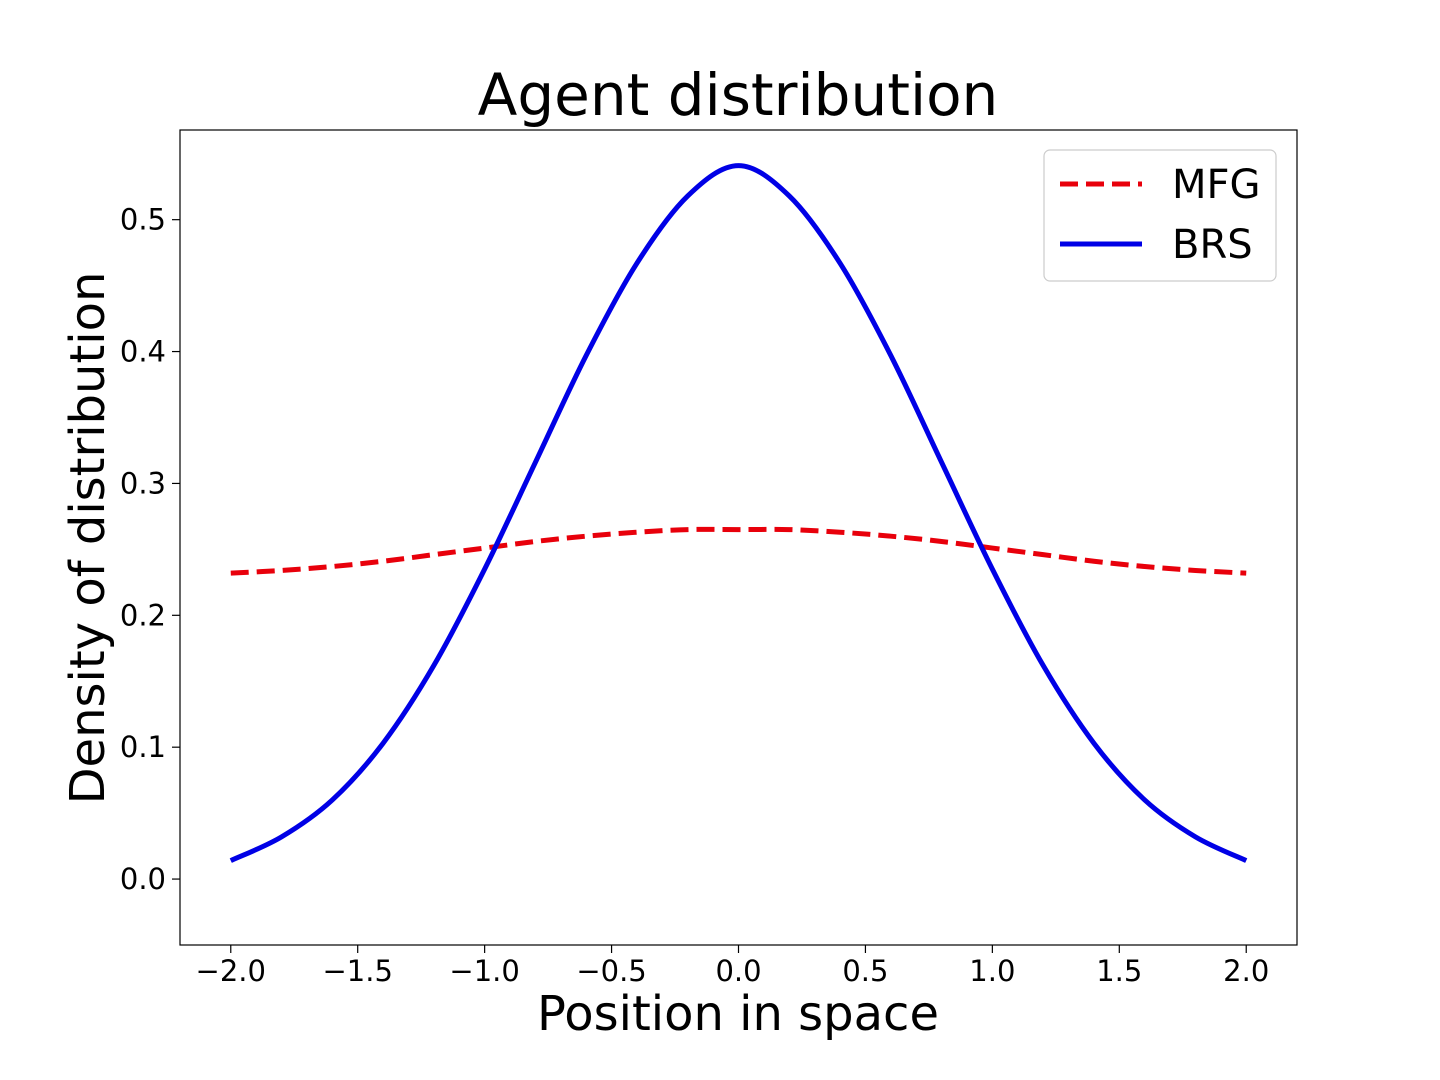 This screenshot has width=1440, height=1080. I want to click on y-tick-label: 0.3, so click(143, 483).